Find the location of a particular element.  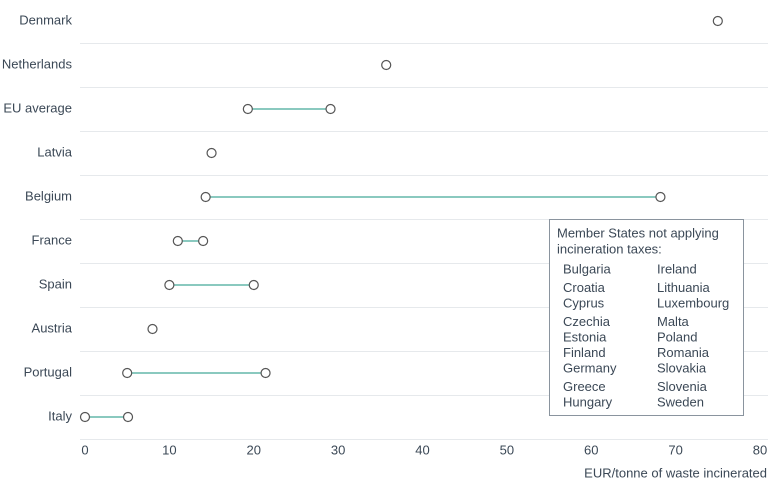

x-tick-label: 30 is located at coordinates (338, 449).